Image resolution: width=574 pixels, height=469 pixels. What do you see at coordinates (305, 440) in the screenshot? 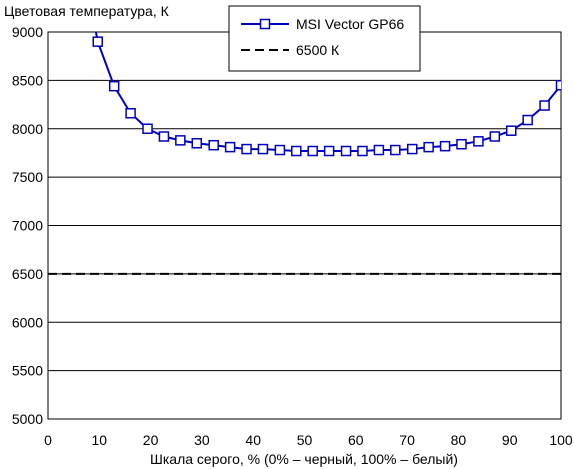
I see `x-tick-label: 50` at bounding box center [305, 440].